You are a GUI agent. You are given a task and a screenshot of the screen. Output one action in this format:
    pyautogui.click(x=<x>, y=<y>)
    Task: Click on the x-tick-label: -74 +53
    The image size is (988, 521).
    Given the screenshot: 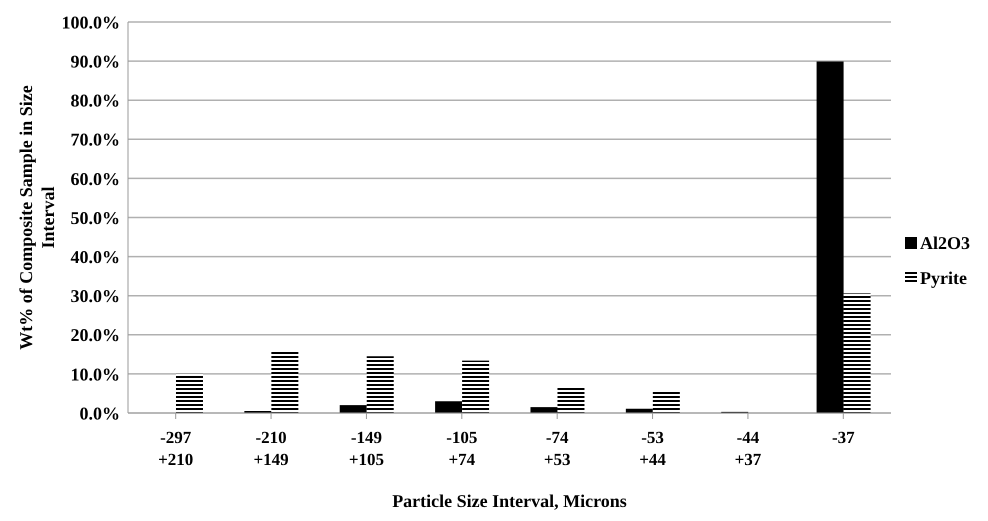 What is the action you would take?
    pyautogui.click(x=557, y=448)
    